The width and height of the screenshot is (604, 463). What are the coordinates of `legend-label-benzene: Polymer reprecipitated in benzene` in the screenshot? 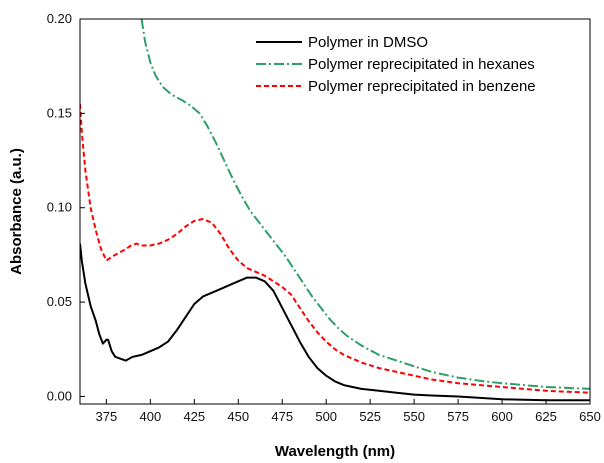 It's located at (422, 86).